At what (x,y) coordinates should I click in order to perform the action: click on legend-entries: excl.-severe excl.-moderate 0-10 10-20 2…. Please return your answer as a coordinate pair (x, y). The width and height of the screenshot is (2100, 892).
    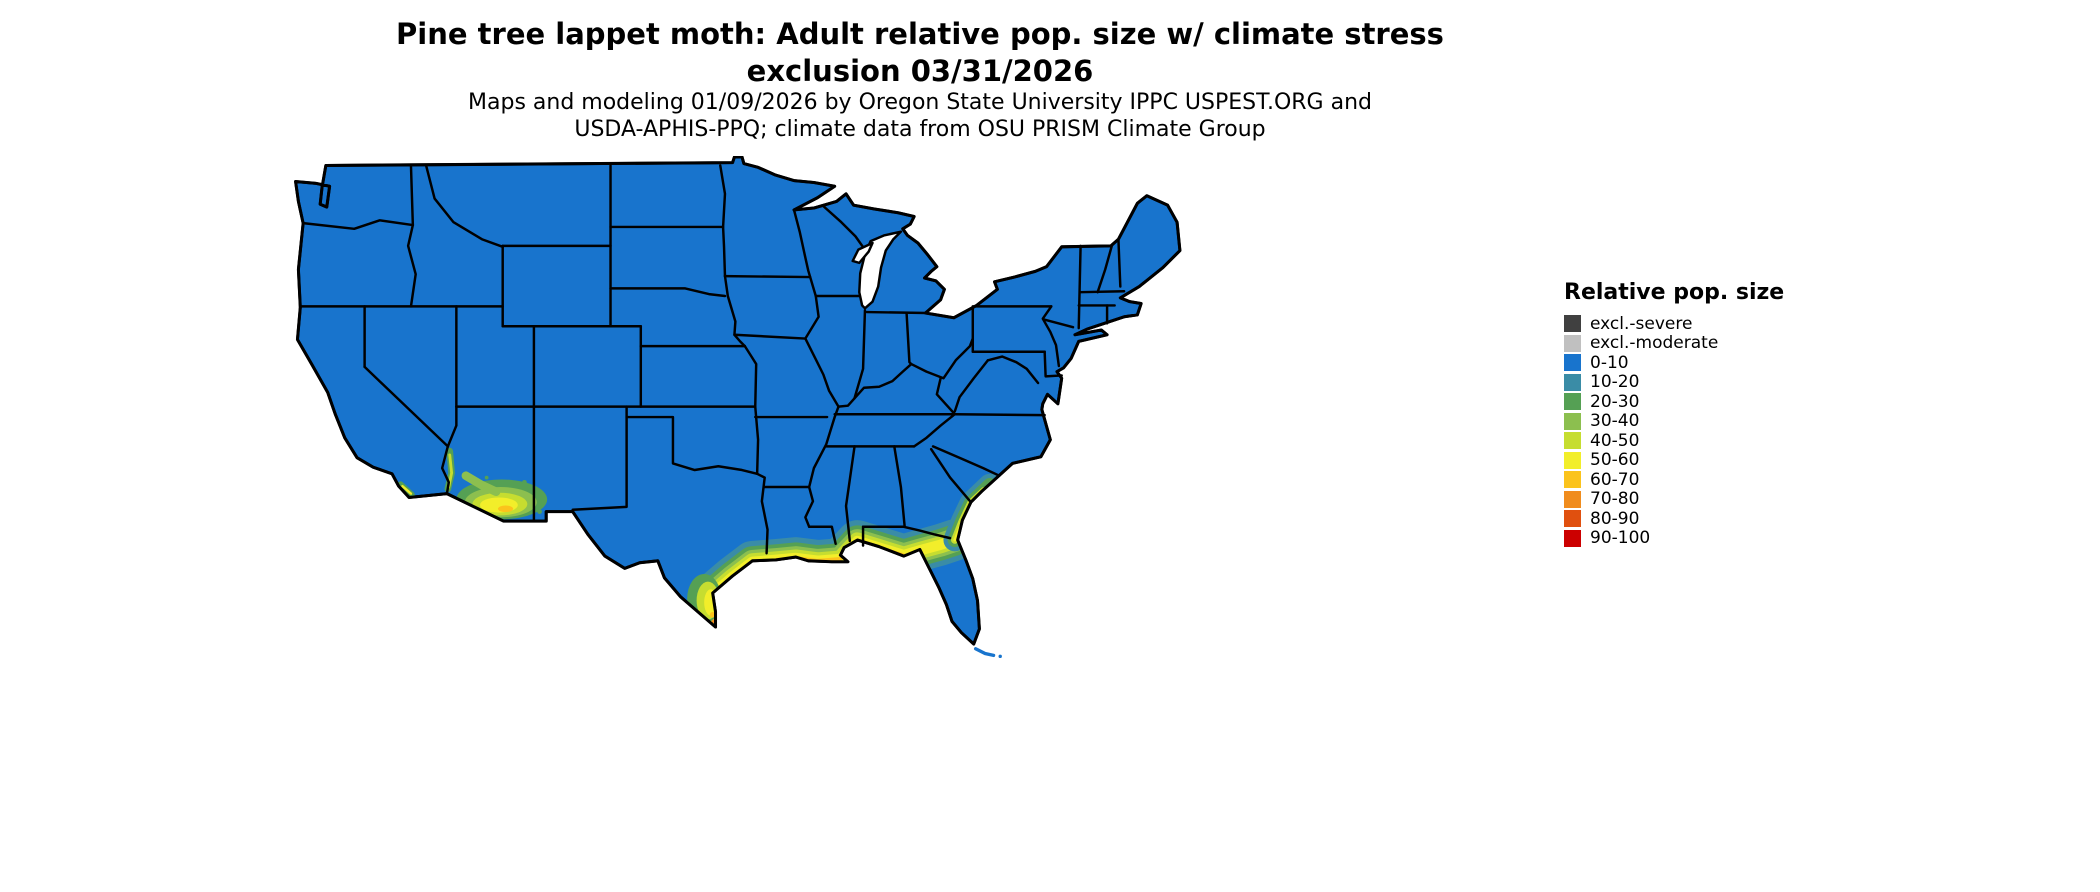
    Looking at the image, I should click on (1674, 431).